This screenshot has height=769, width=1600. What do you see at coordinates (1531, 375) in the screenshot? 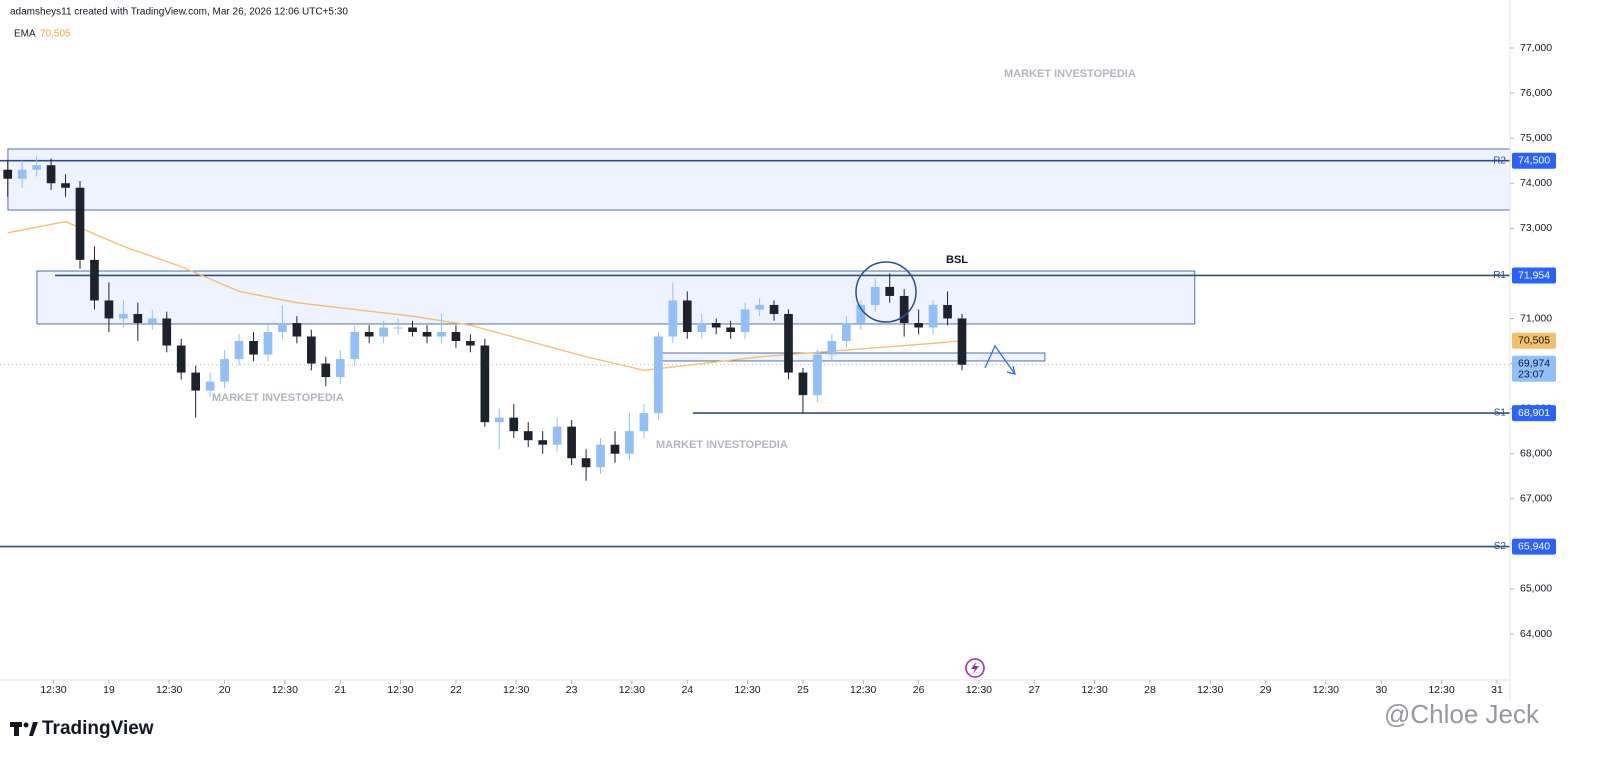
I see `countdown: 23:07` at bounding box center [1531, 375].